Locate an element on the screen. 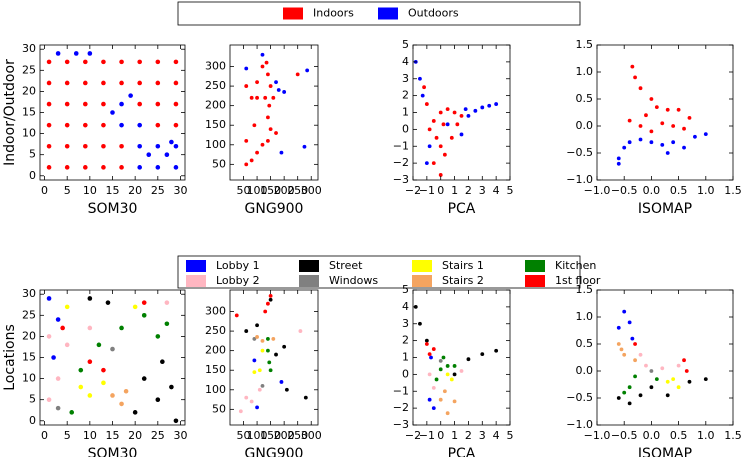  x-tick-label: 1.0 is located at coordinates (706, 435).